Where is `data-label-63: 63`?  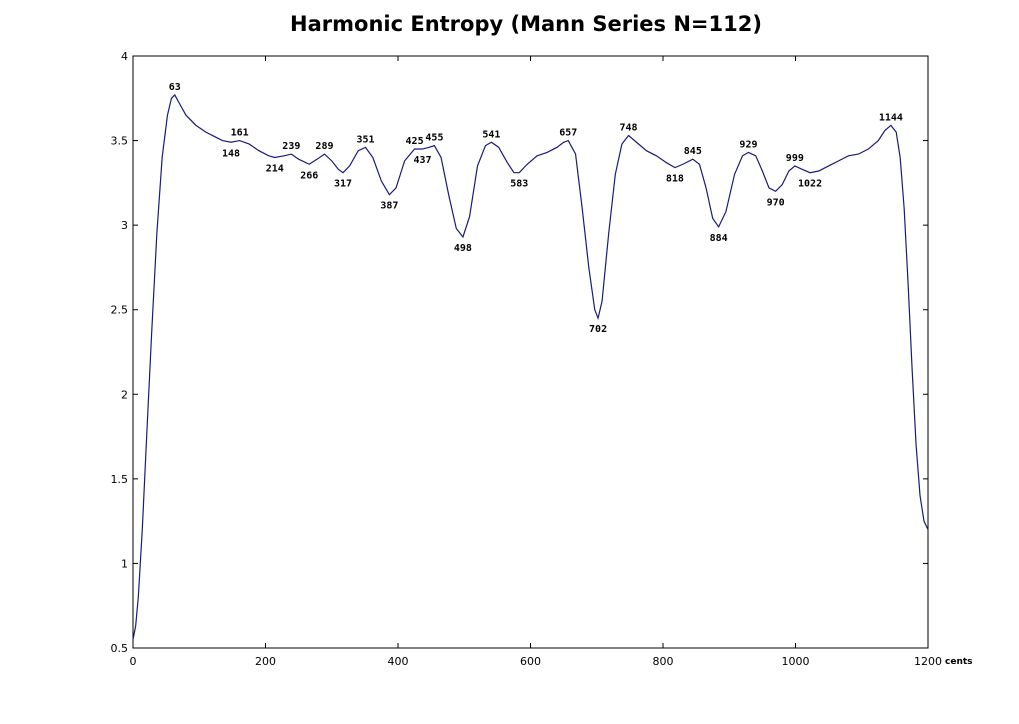
data-label-63: 63 is located at coordinates (175, 87).